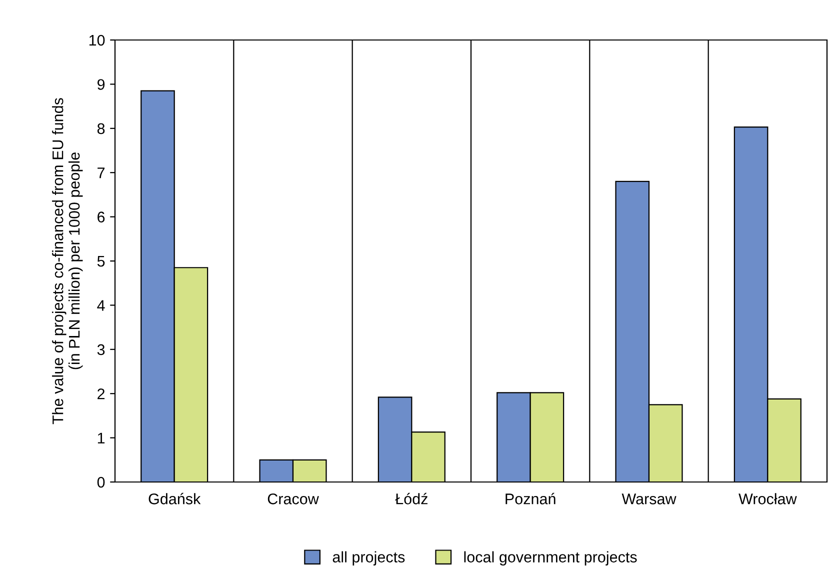 The height and width of the screenshot is (581, 830). What do you see at coordinates (101, 217) in the screenshot?
I see `y-tick-label: 6` at bounding box center [101, 217].